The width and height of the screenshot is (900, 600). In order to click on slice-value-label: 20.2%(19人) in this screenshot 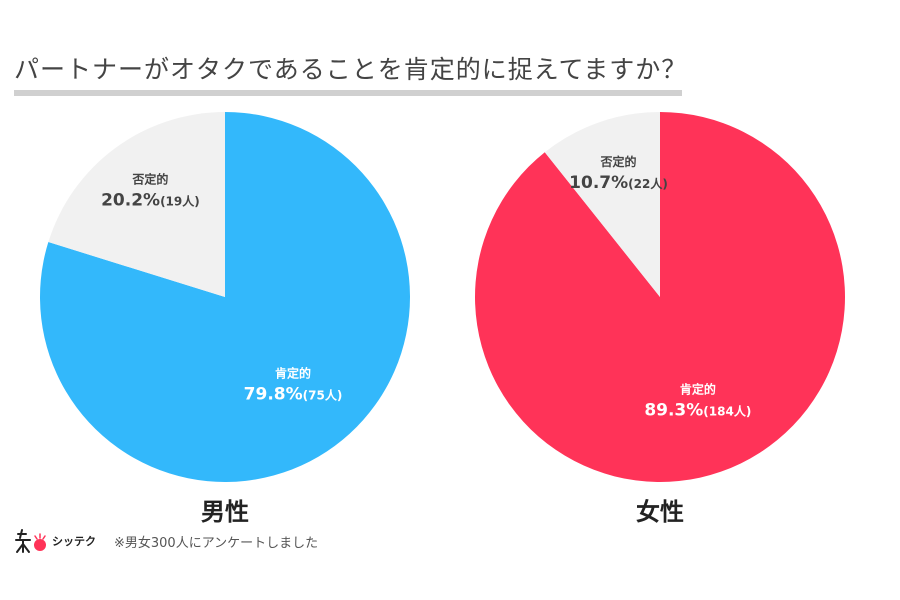, I will do `click(150, 201)`.